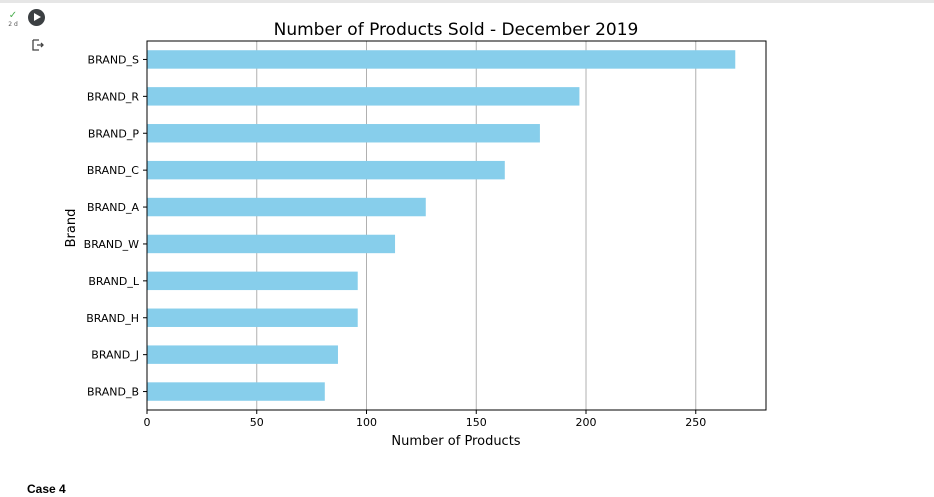 The height and width of the screenshot is (497, 934). Describe the element at coordinates (113, 281) in the screenshot. I see `y-tick-label: BRAND_L` at that location.